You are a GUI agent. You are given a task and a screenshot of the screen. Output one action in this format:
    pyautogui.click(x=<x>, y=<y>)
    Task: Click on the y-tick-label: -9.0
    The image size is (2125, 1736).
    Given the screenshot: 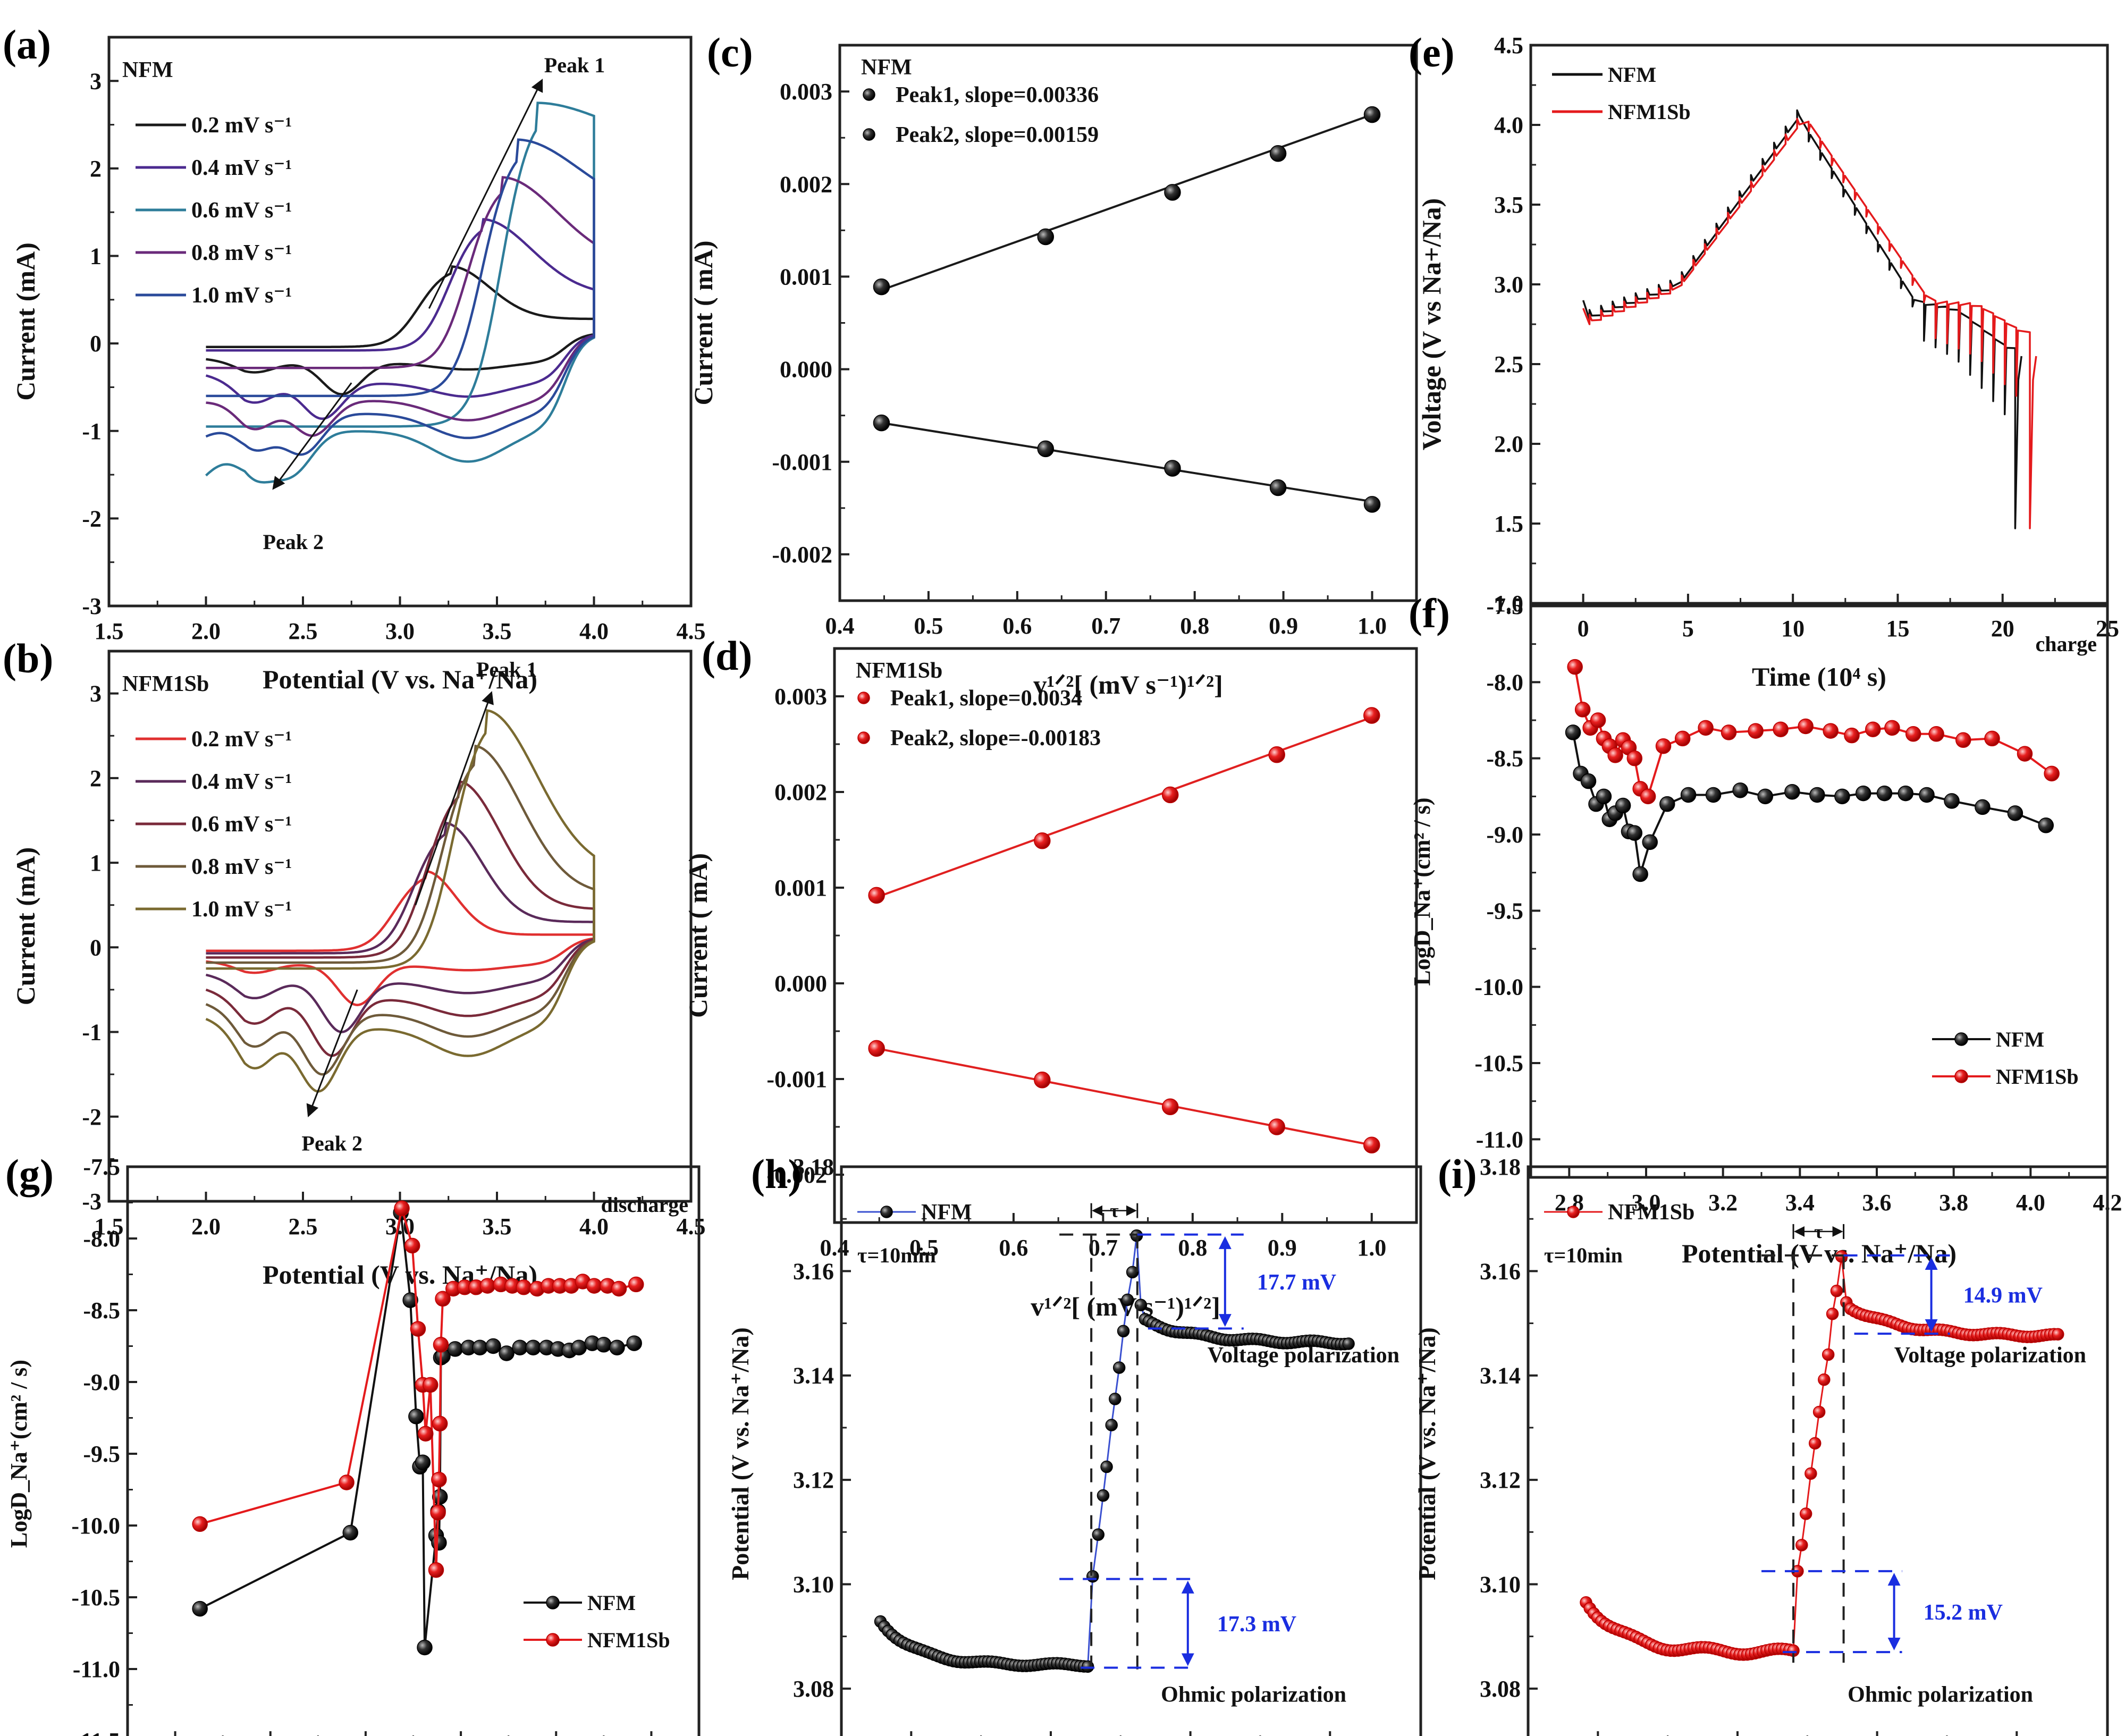 What is the action you would take?
    pyautogui.click(x=1504, y=835)
    